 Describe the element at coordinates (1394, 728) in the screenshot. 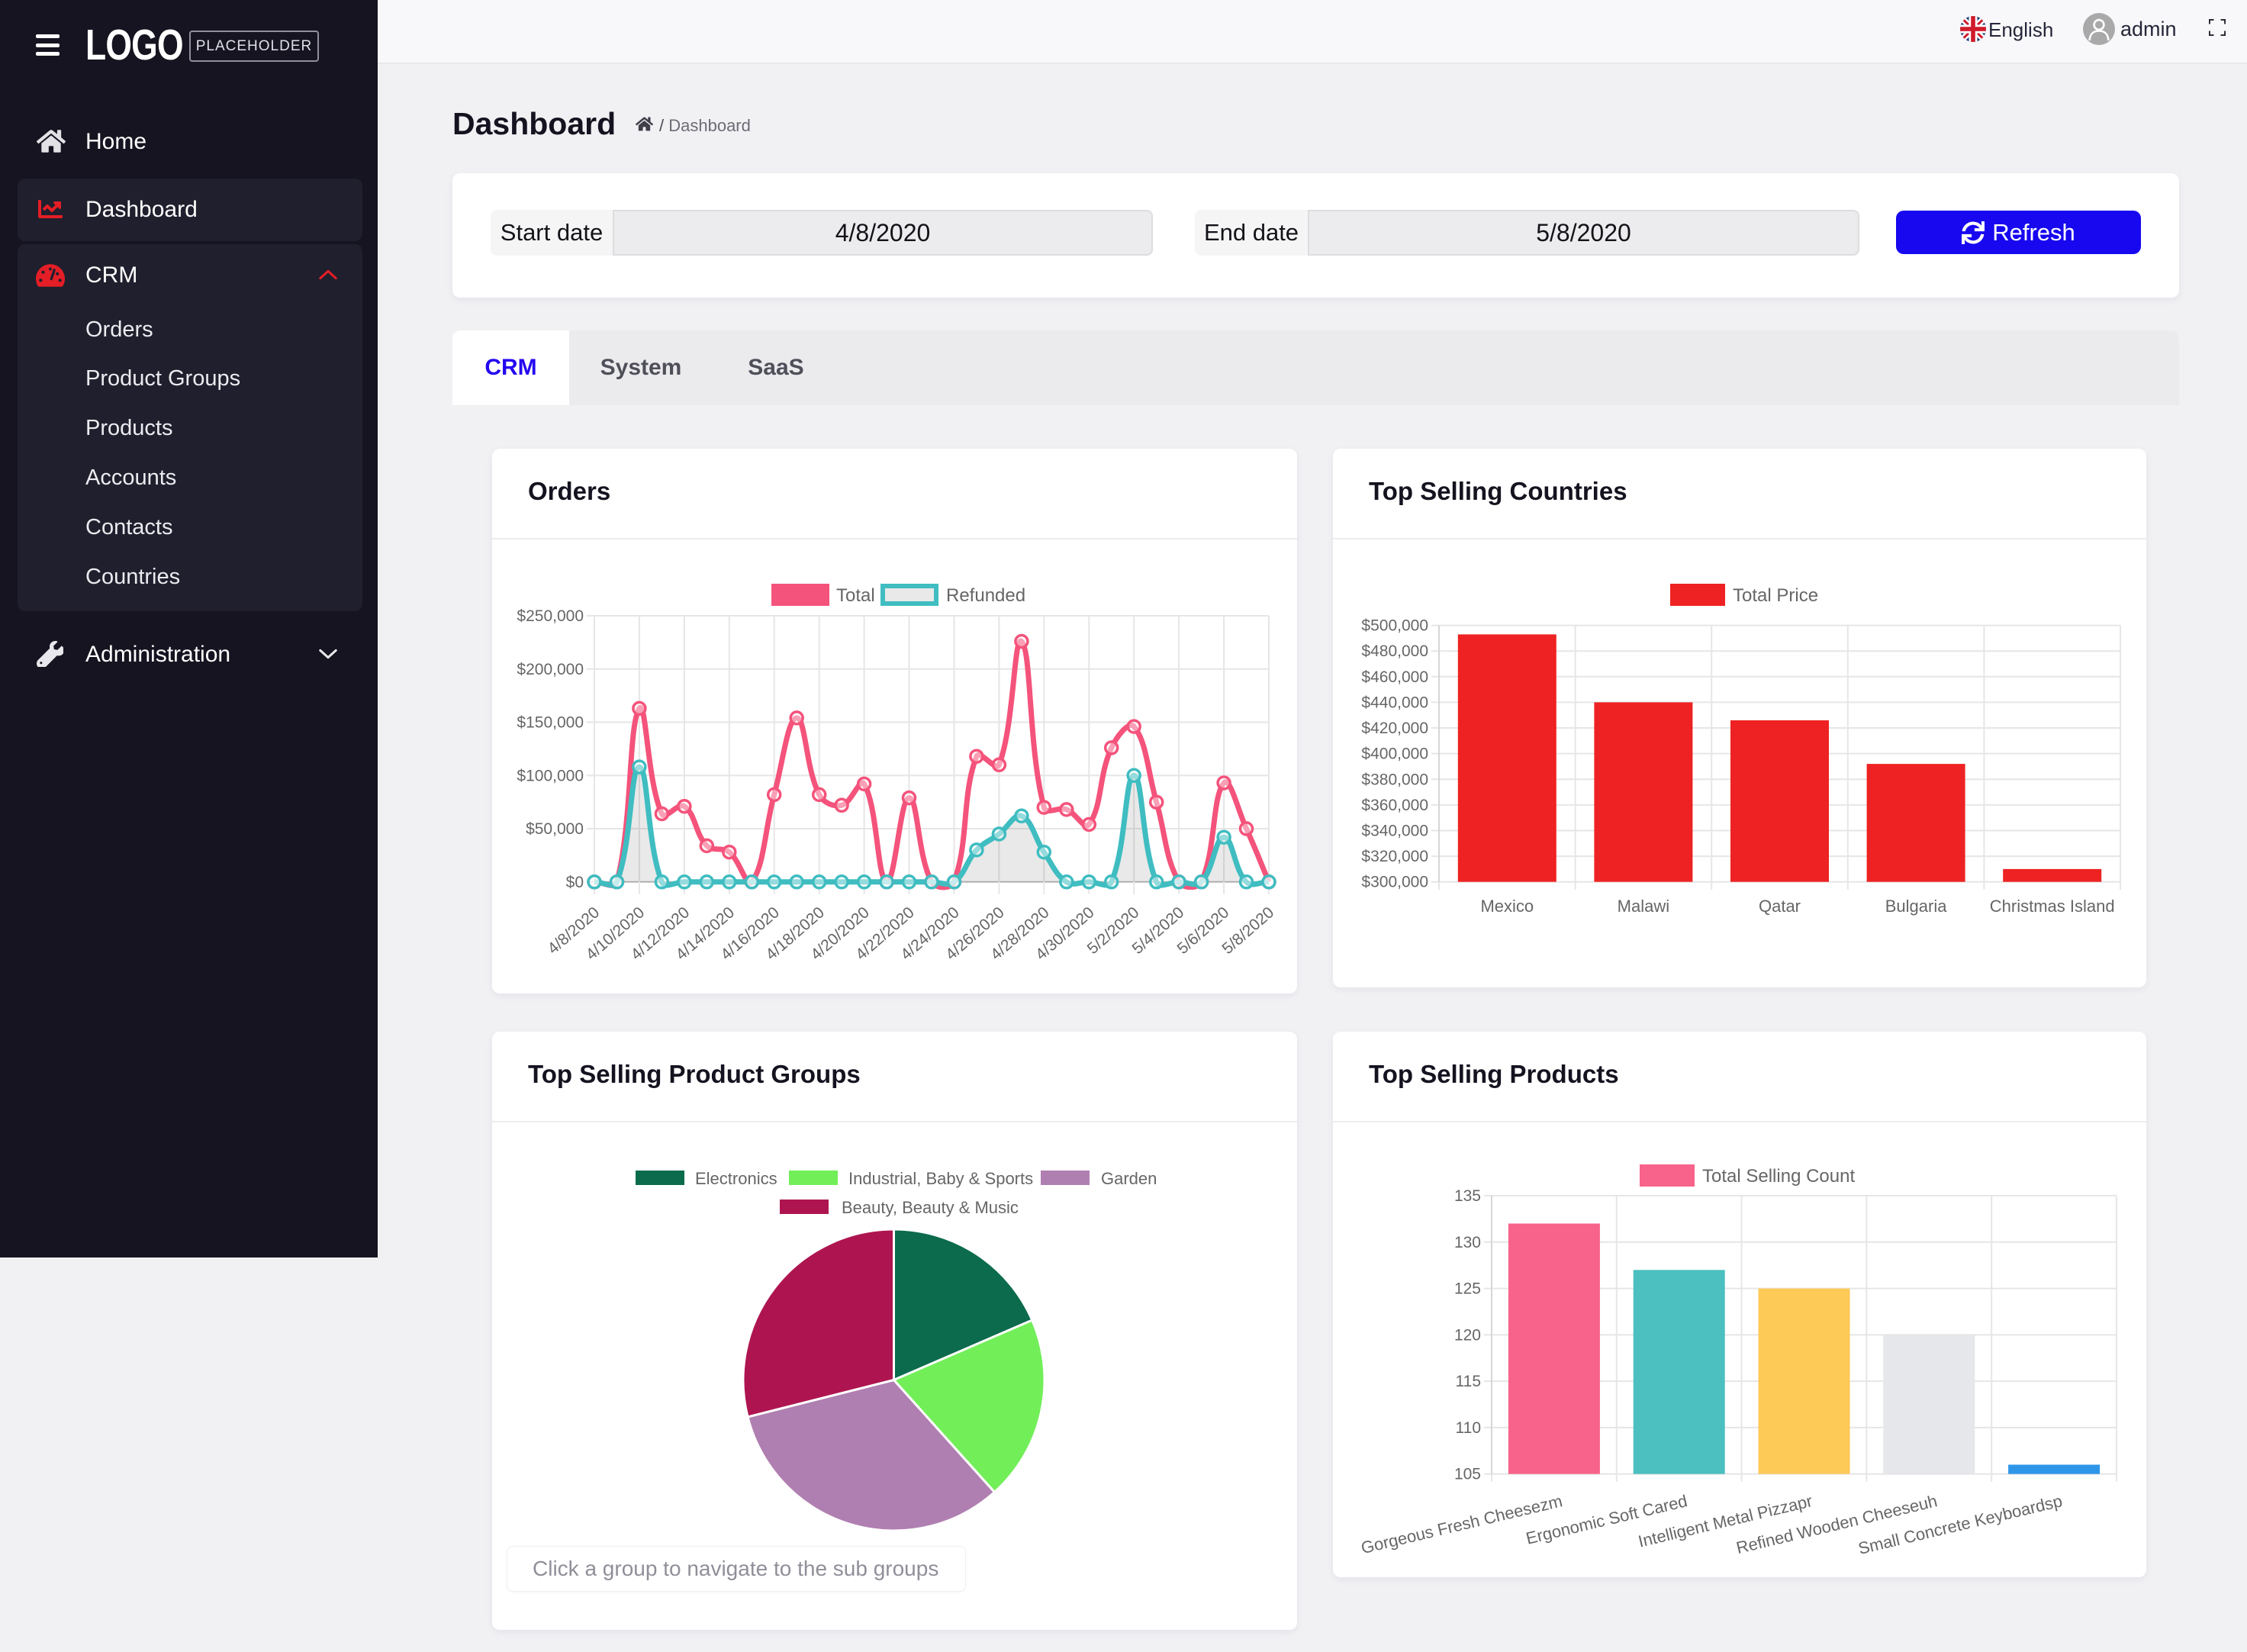

I see `svg-text: $420,000` at that location.